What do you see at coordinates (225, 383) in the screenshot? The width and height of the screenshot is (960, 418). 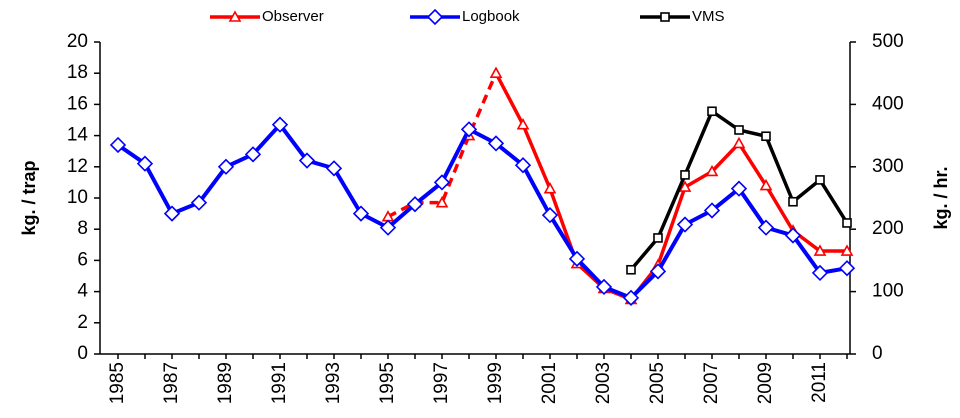 I see `x-tick-label: 1989` at bounding box center [225, 383].